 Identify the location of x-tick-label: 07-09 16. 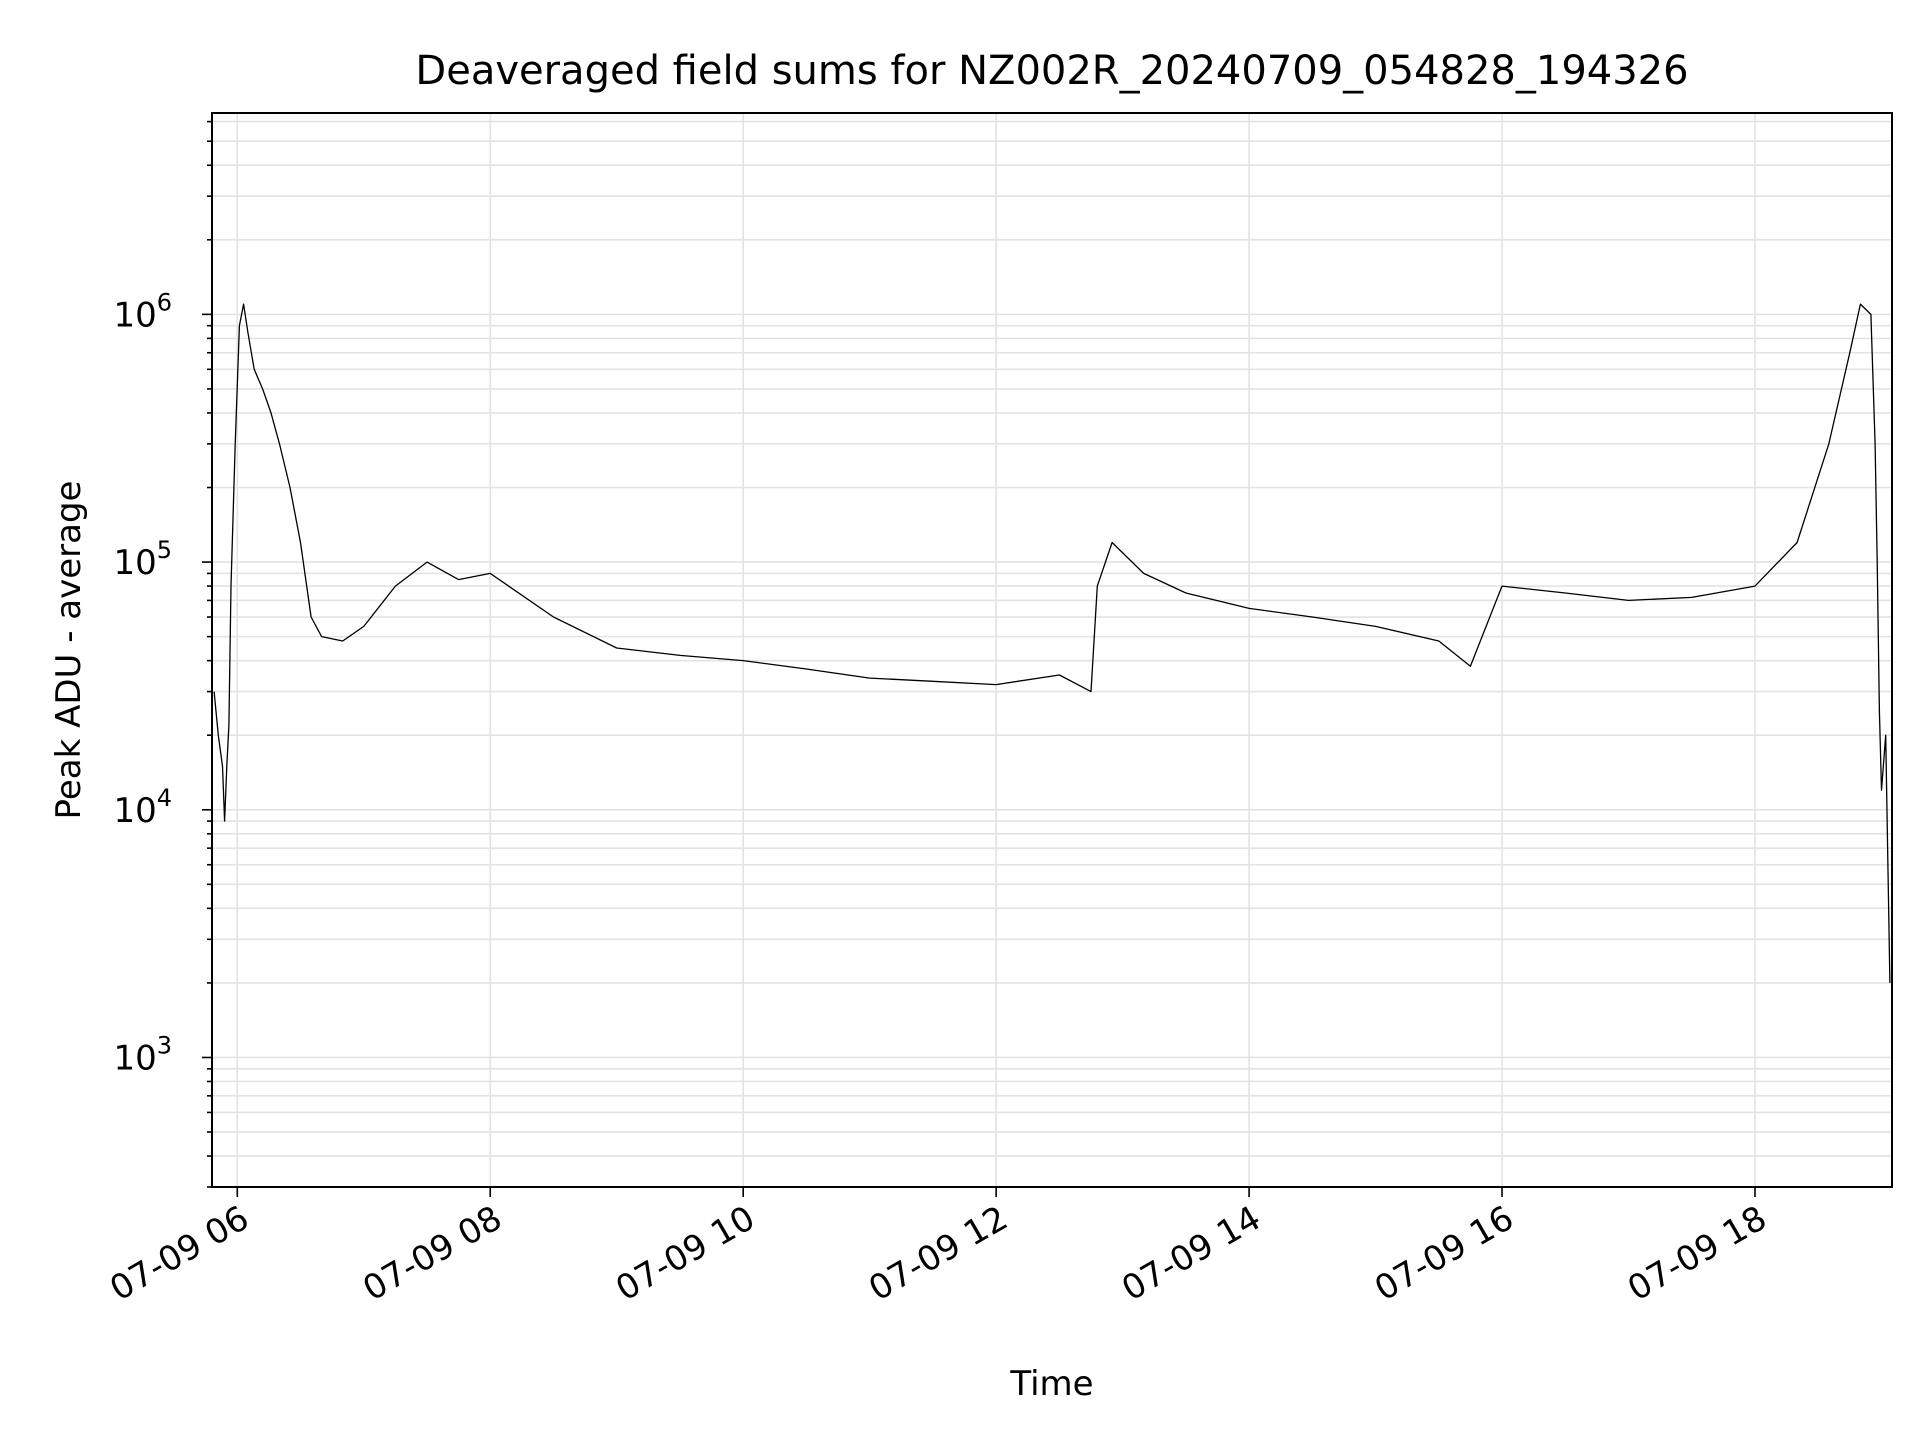
(1444, 1253).